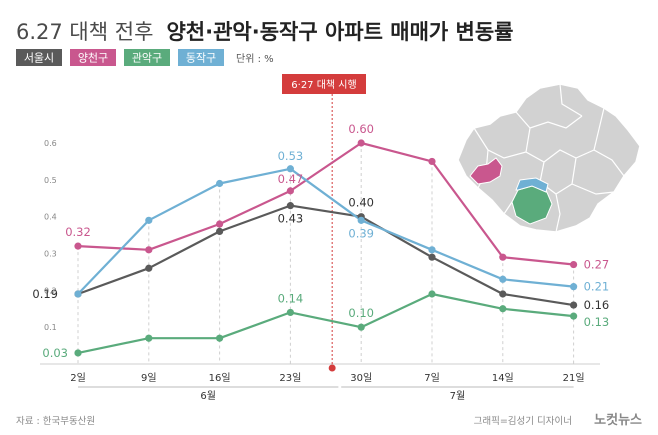 The height and width of the screenshot is (435, 658). Describe the element at coordinates (597, 265) in the screenshot. I see `data-label-yangcheon: 0.27` at that location.